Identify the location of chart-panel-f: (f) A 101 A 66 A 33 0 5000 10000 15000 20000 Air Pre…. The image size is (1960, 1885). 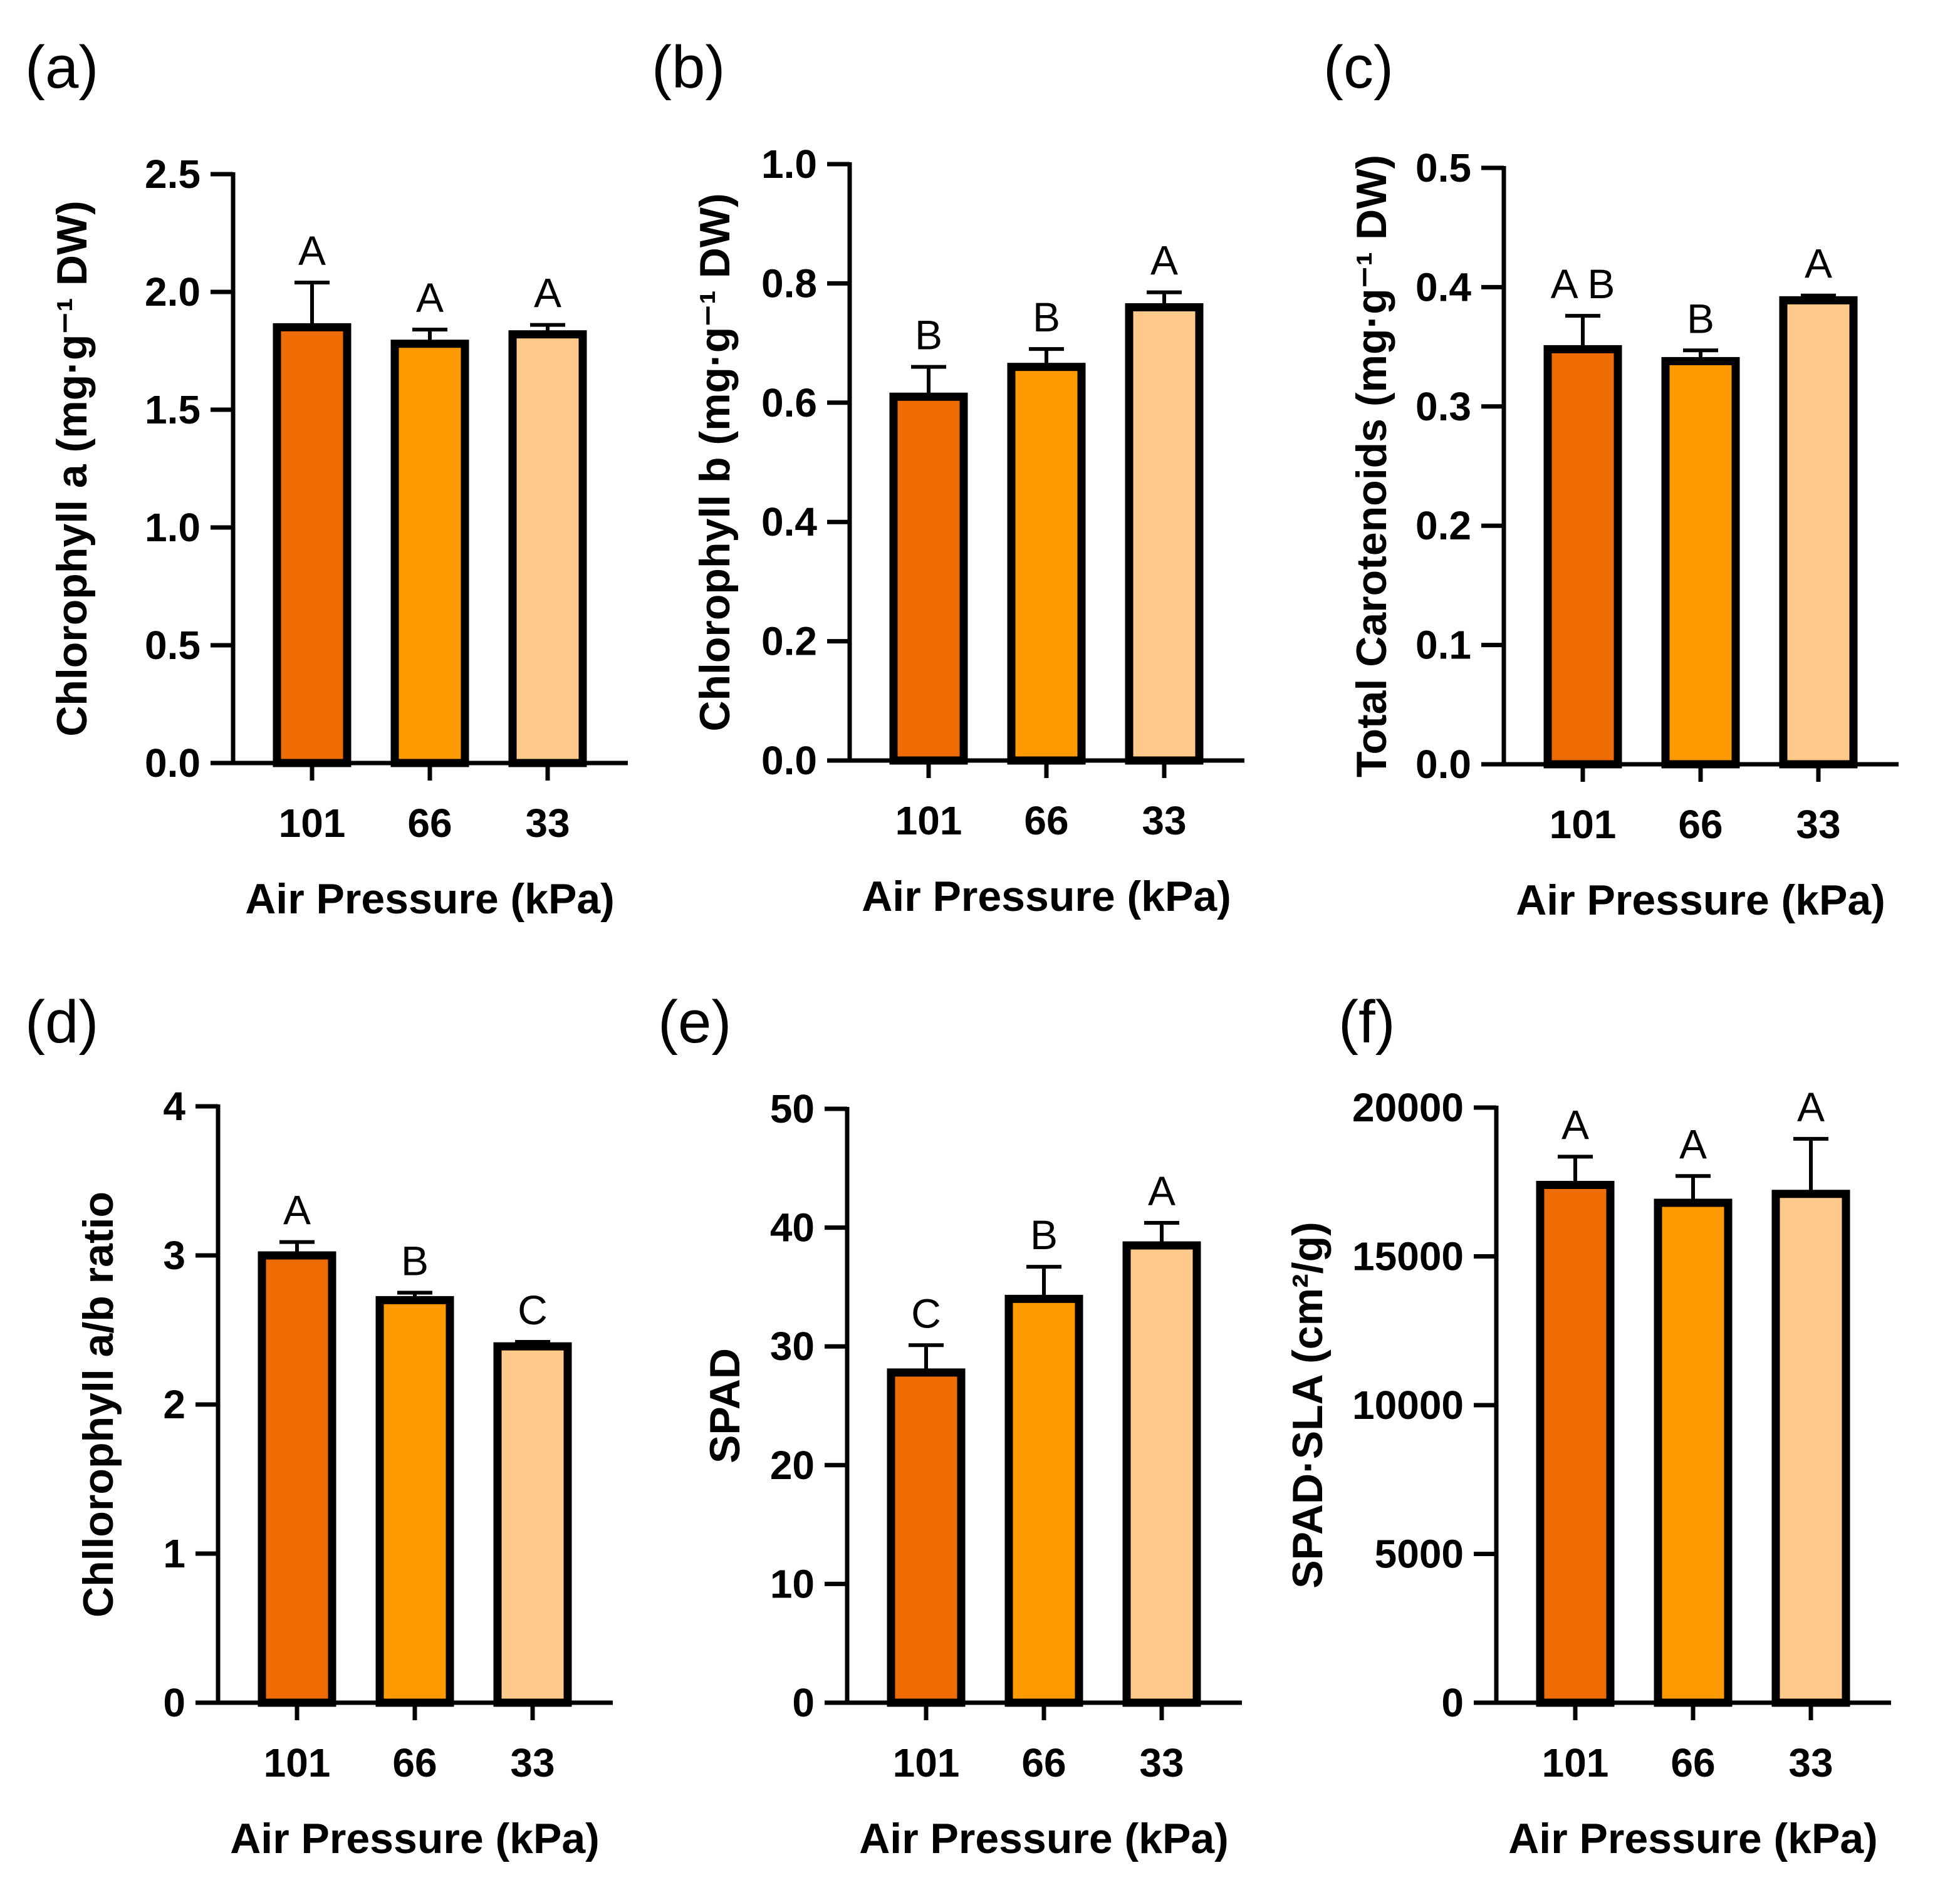
(1588, 1425).